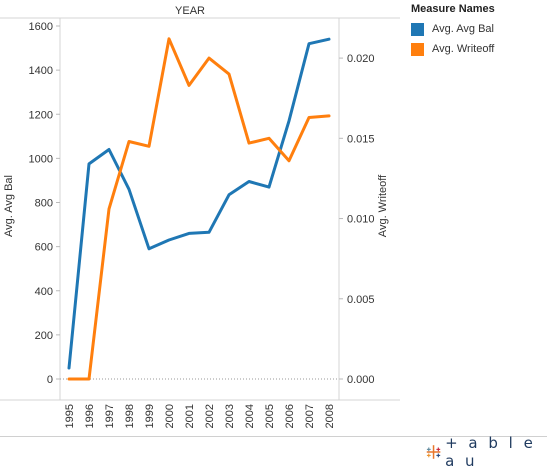 The width and height of the screenshot is (547, 470). I want to click on x-tick-label: 2006, so click(290, 416).